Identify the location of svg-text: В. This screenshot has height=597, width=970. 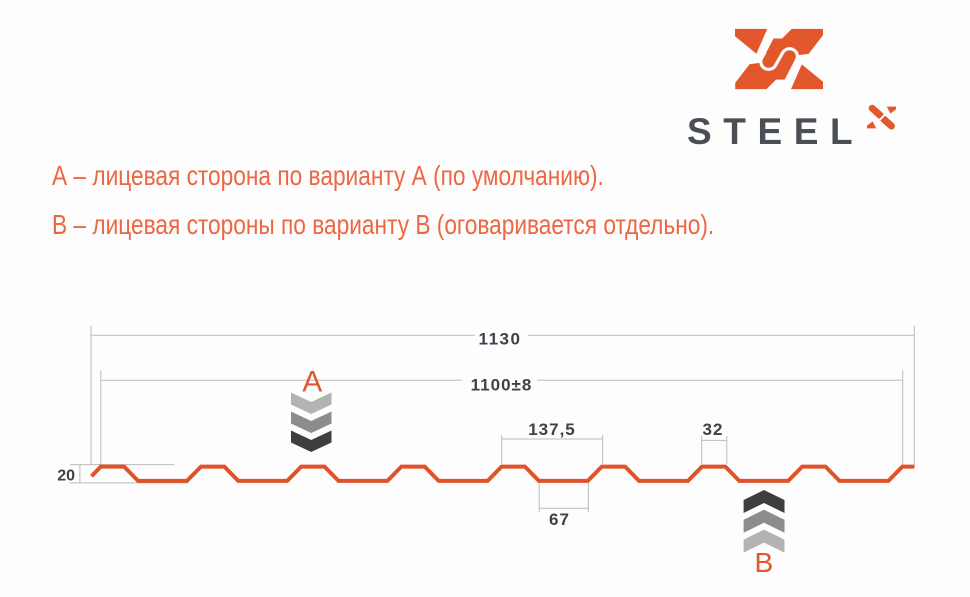
(763, 562).